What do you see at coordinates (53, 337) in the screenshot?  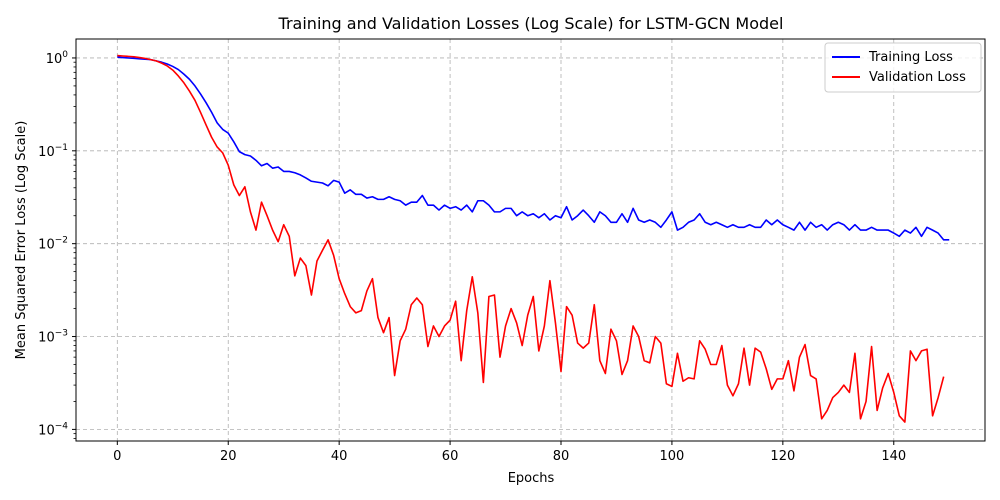 I see `y-tick-label: 10⁻³` at bounding box center [53, 337].